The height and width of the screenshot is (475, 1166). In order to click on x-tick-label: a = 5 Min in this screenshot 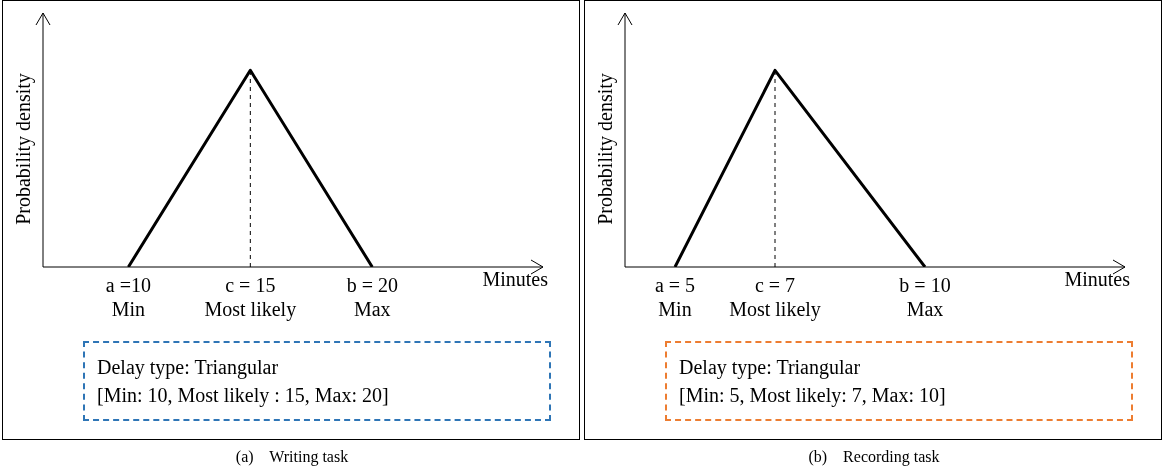, I will do `click(675, 297)`.